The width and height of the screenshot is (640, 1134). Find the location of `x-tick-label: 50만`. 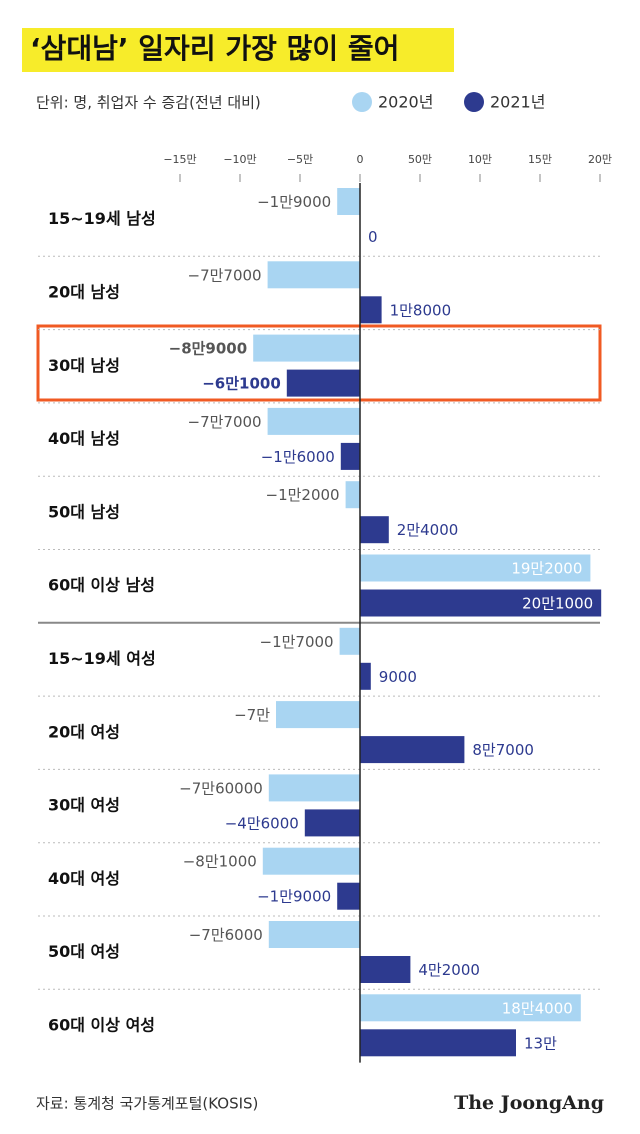

x-tick-label: 50만 is located at coordinates (420, 159).